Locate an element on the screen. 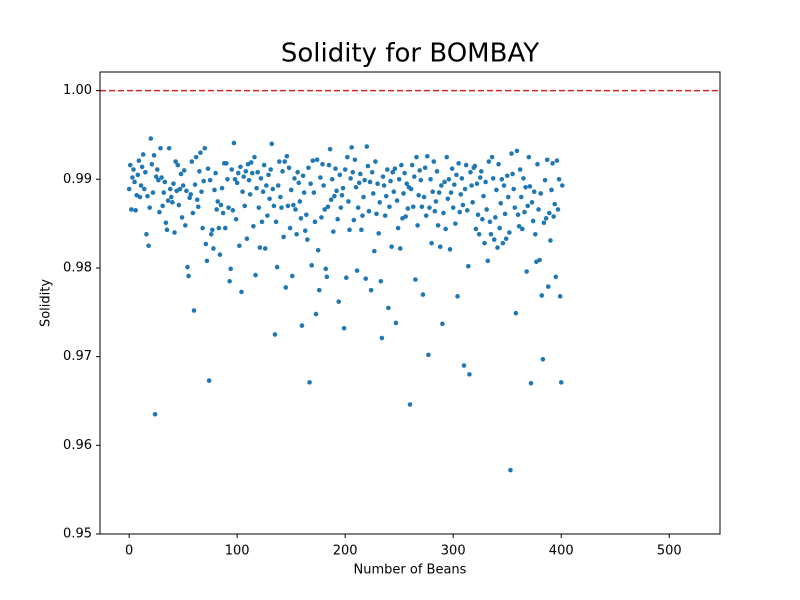 Image resolution: width=800 pixels, height=600 pixels. x-tick-label: 0 is located at coordinates (129, 551).